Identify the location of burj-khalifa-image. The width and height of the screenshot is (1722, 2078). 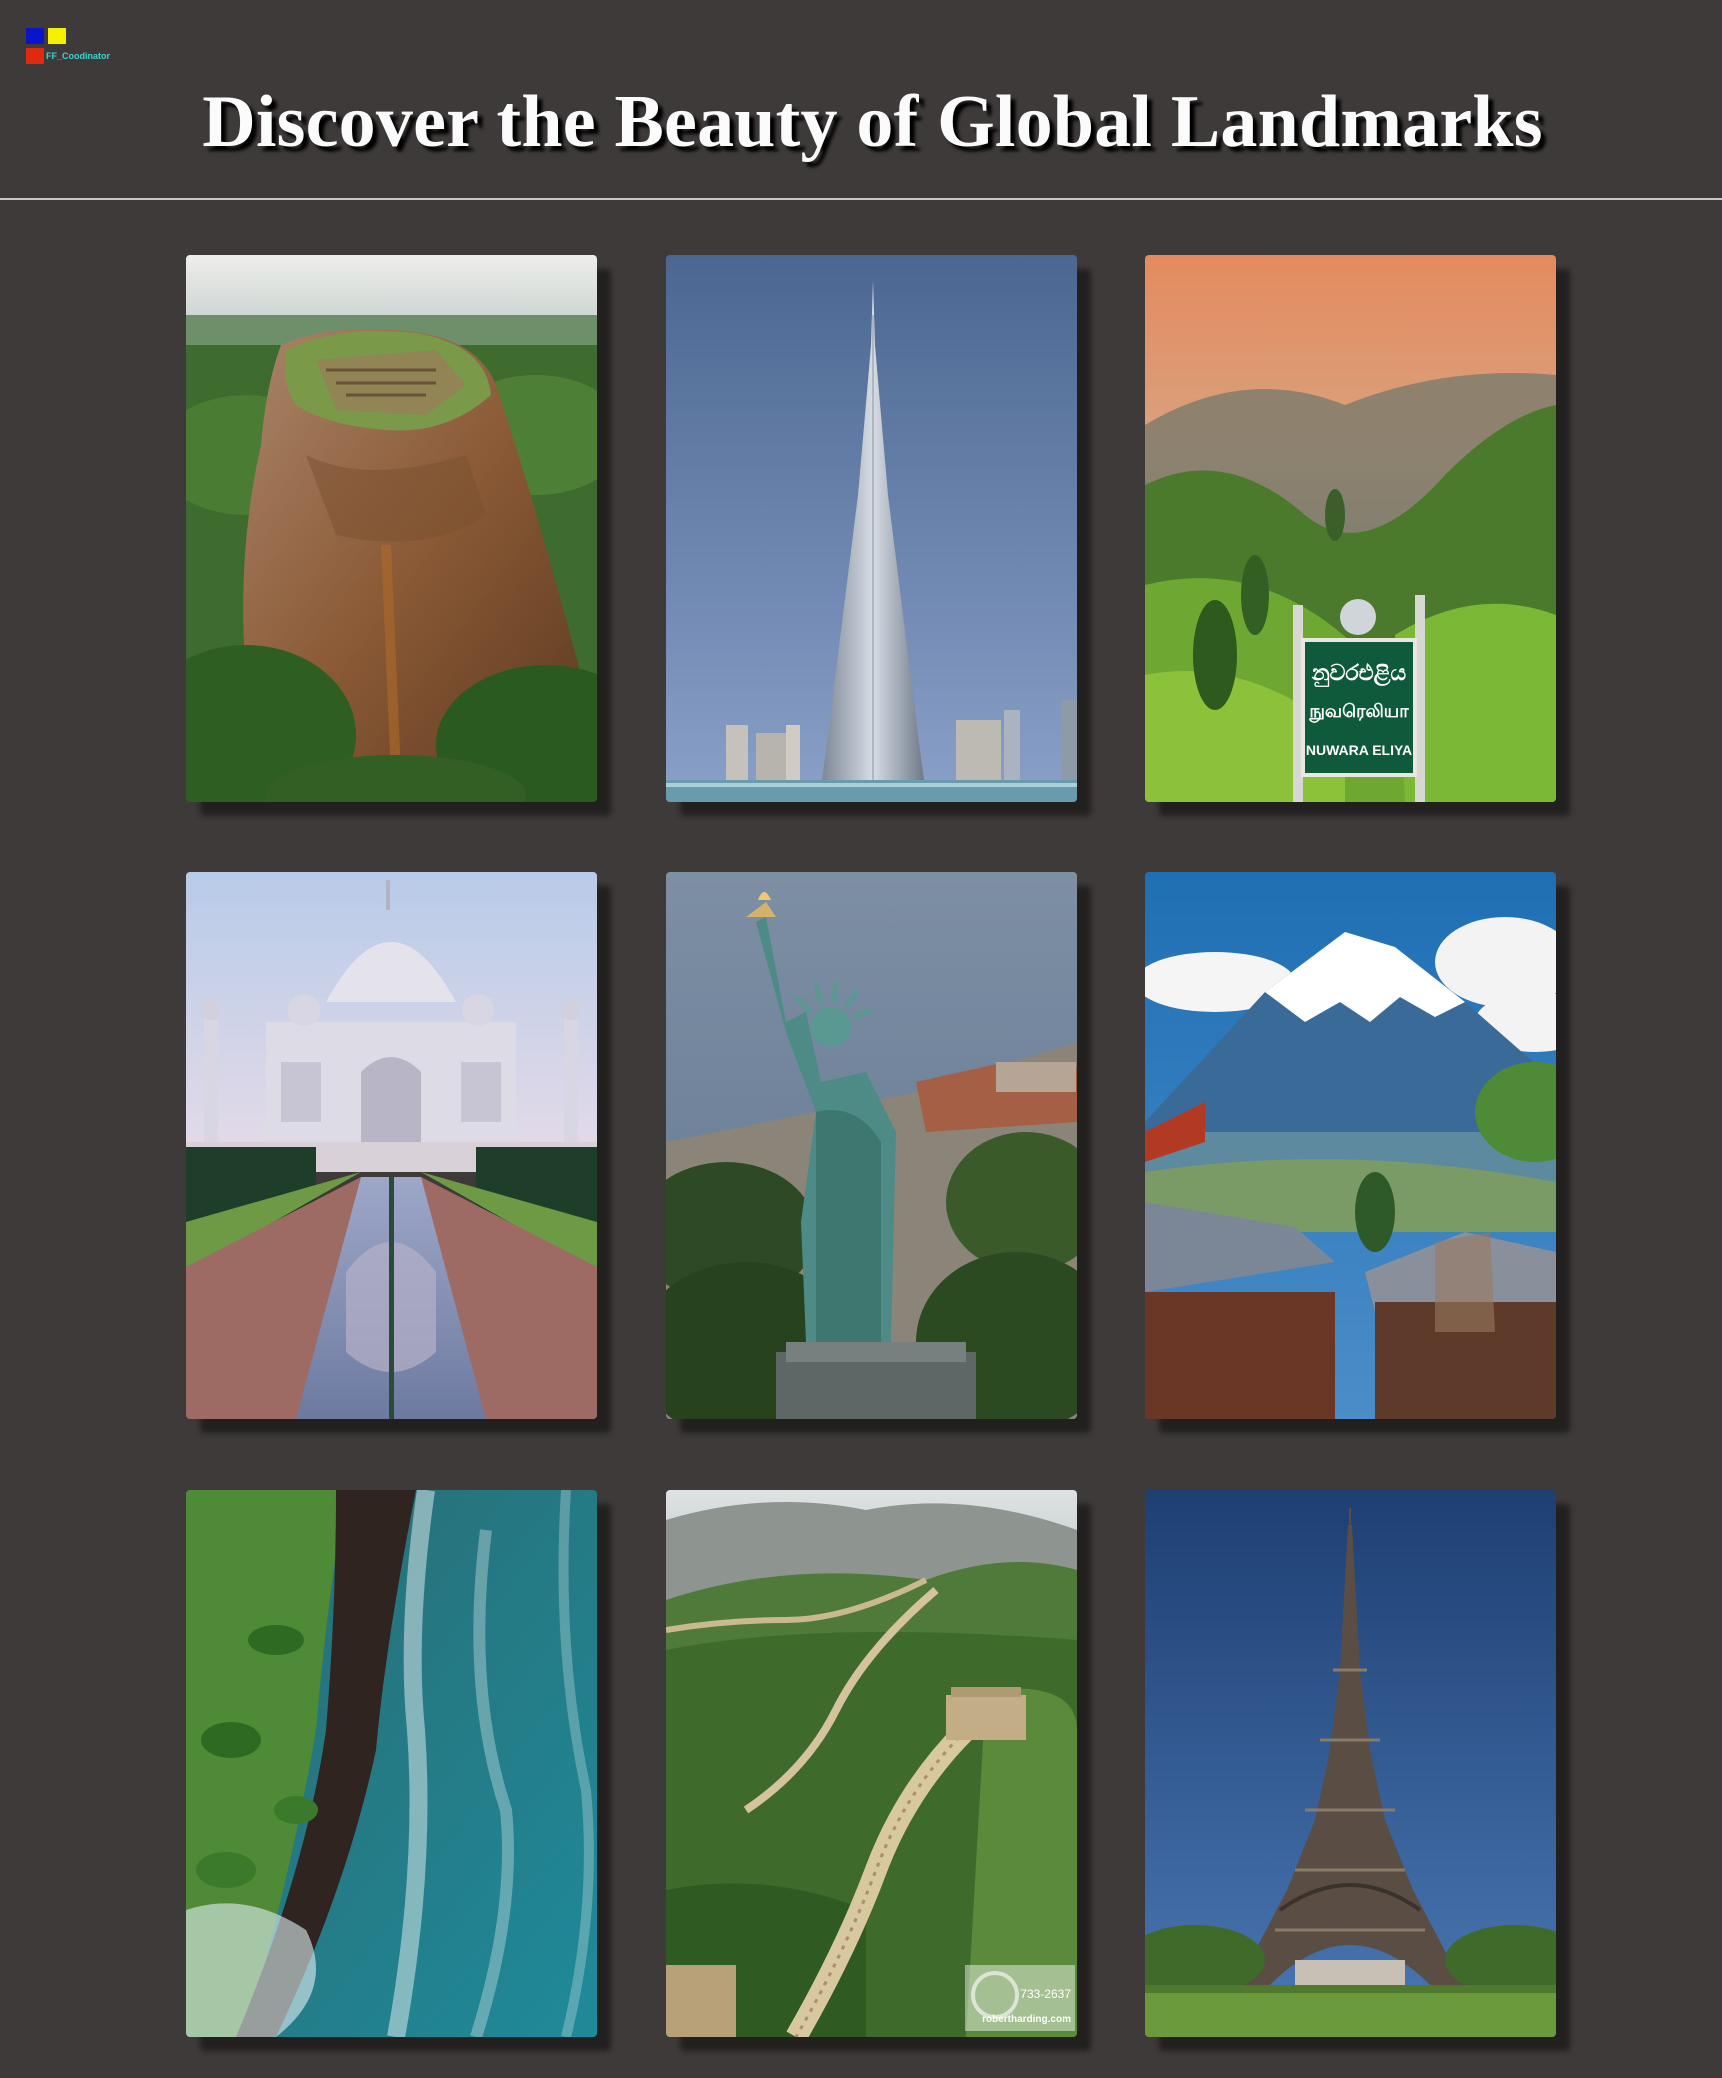
(871, 528).